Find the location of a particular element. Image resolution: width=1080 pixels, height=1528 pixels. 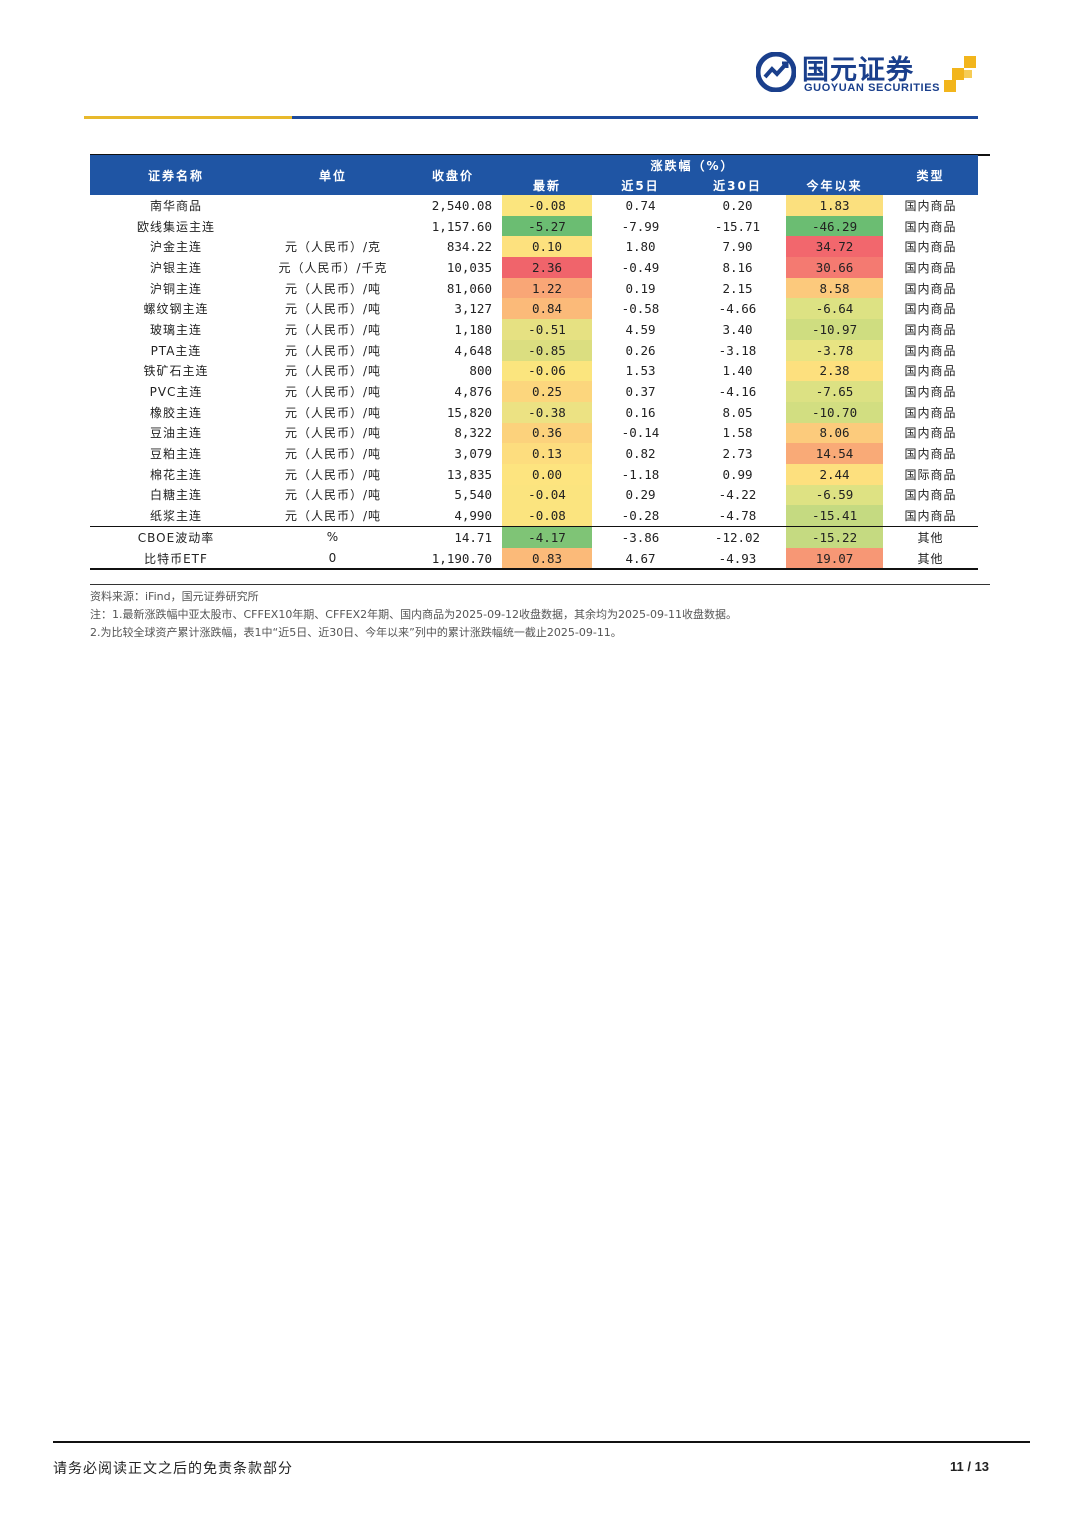

cell-ytd: -10.97 is located at coordinates (835, 329).